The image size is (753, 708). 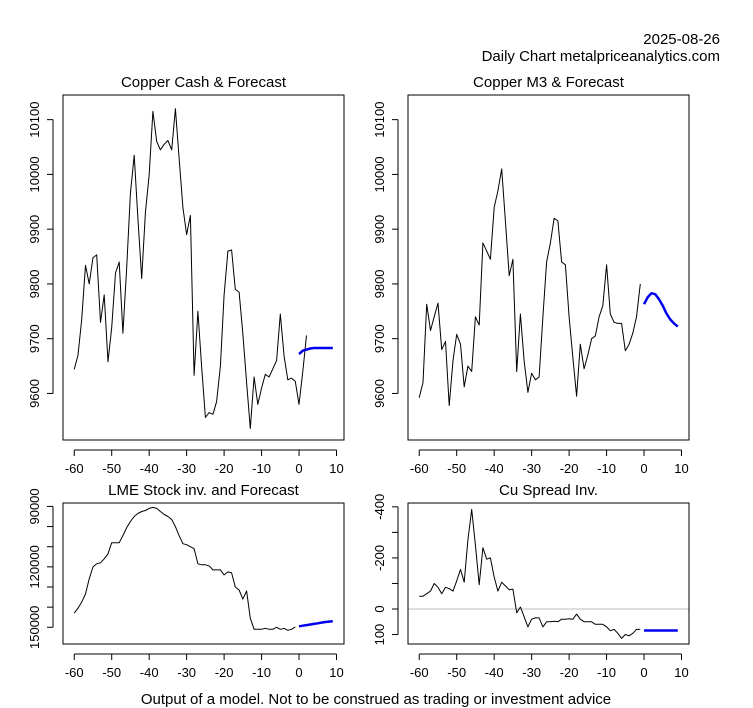 I want to click on y-tick-label: 100, so click(x=379, y=635).